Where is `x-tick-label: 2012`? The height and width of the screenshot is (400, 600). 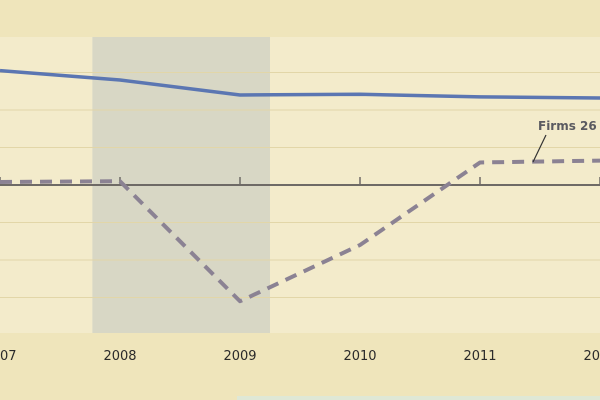
x-tick-label: 2012 is located at coordinates (591, 356).